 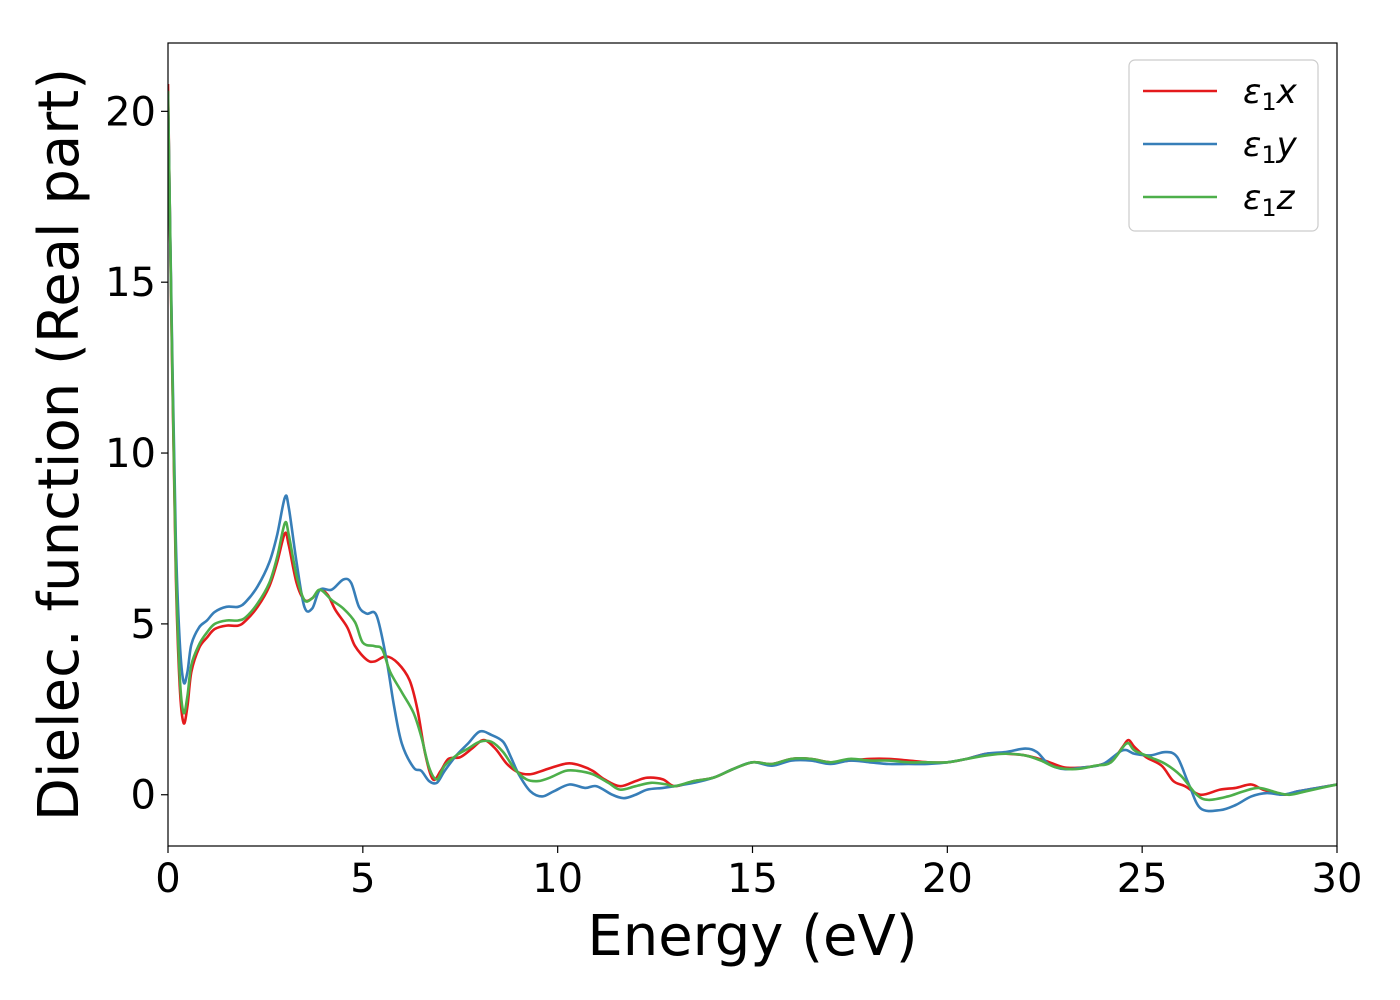 What do you see at coordinates (143, 796) in the screenshot?
I see `y-tick-label: 0` at bounding box center [143, 796].